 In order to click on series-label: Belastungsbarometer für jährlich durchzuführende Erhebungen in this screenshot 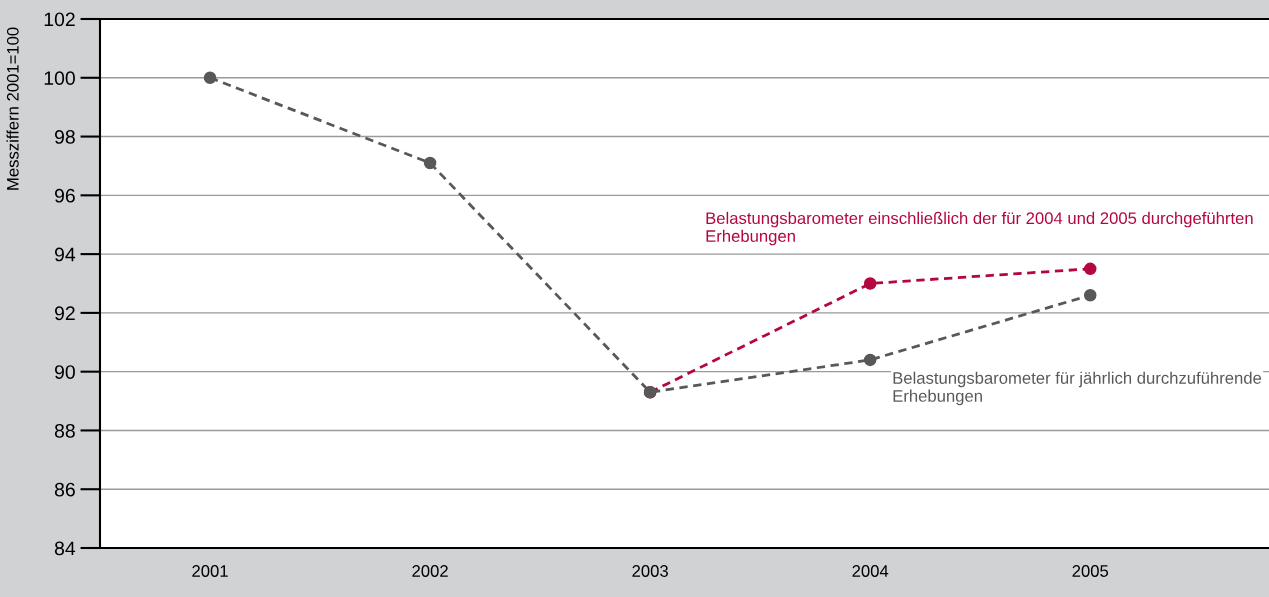, I will do `click(1077, 388)`.